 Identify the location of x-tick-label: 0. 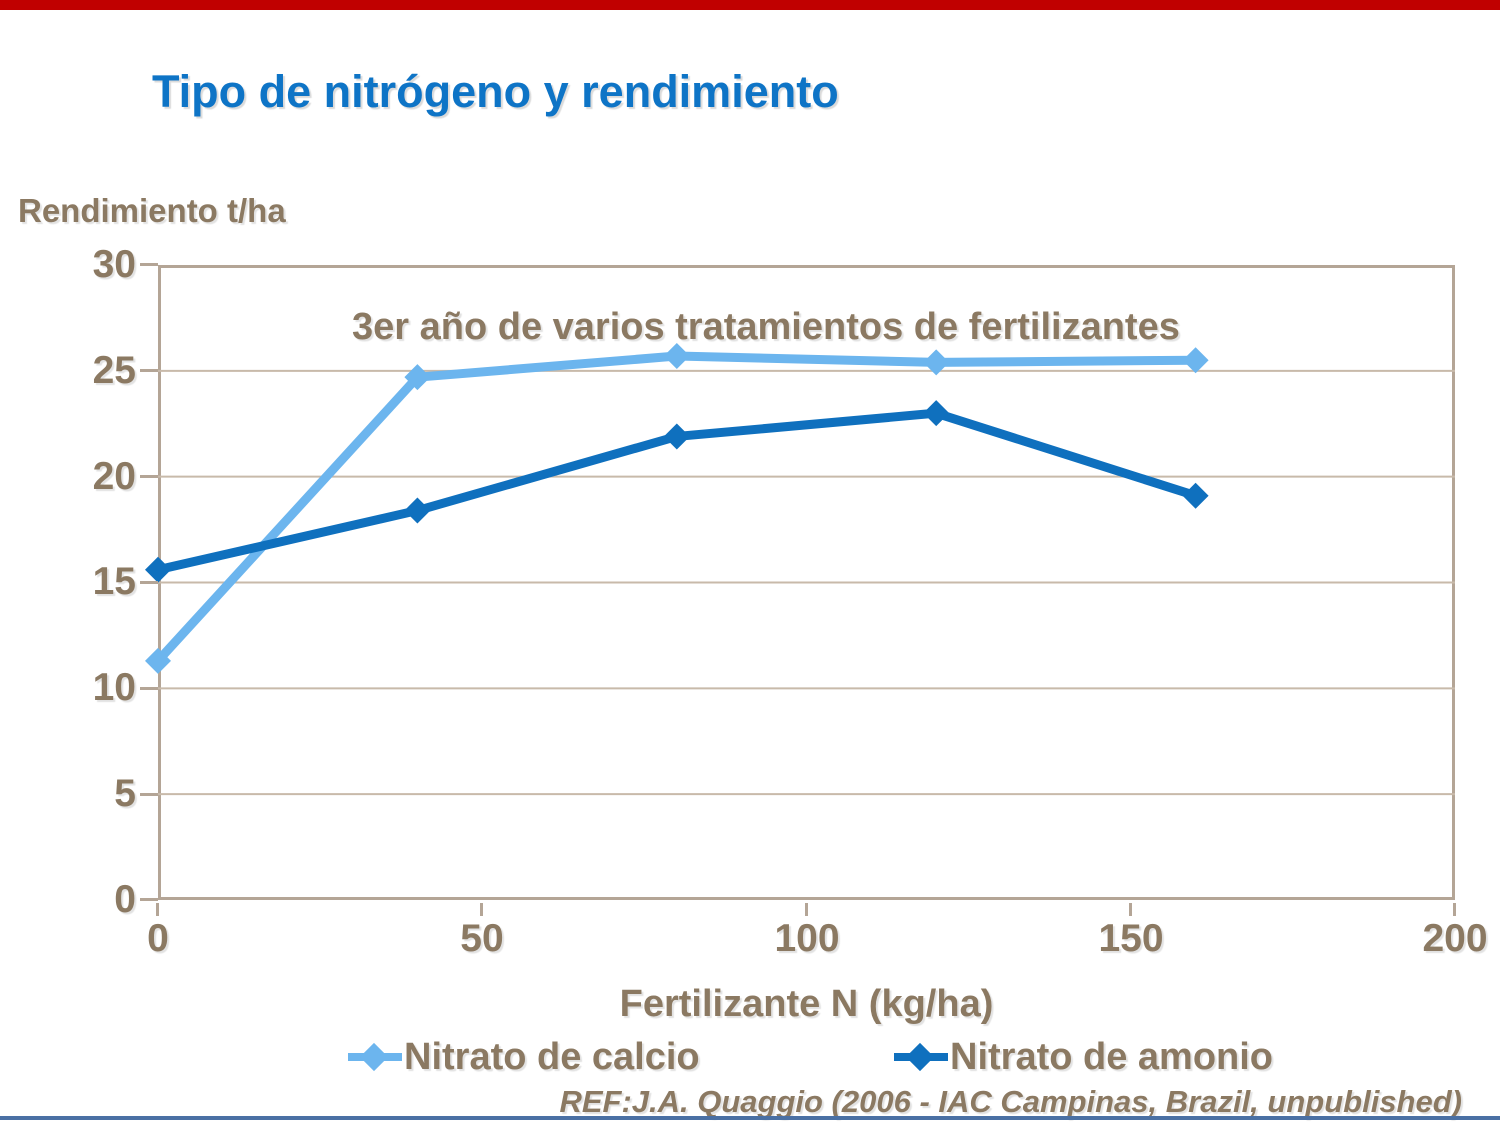
(158, 938).